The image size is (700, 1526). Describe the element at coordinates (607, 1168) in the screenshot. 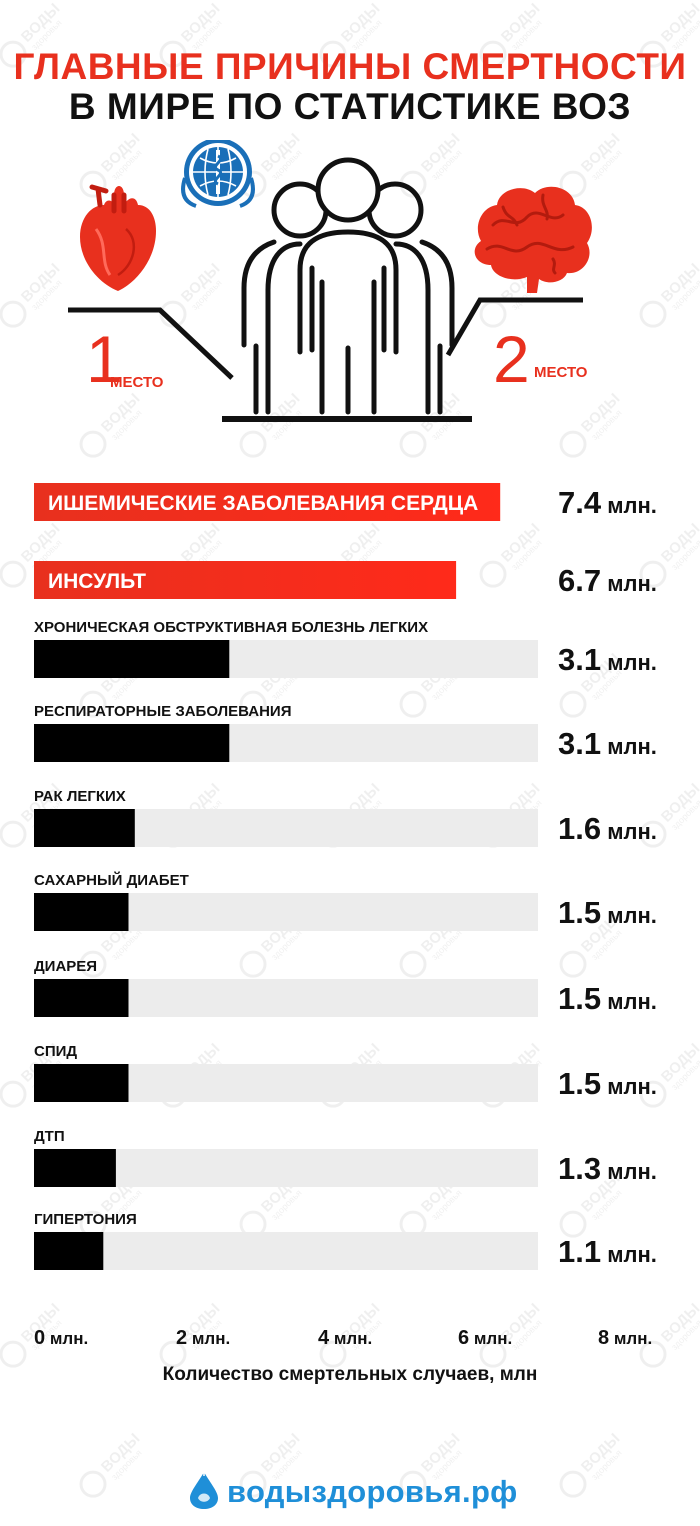

I see `value-label: 1.3 млн.` at that location.